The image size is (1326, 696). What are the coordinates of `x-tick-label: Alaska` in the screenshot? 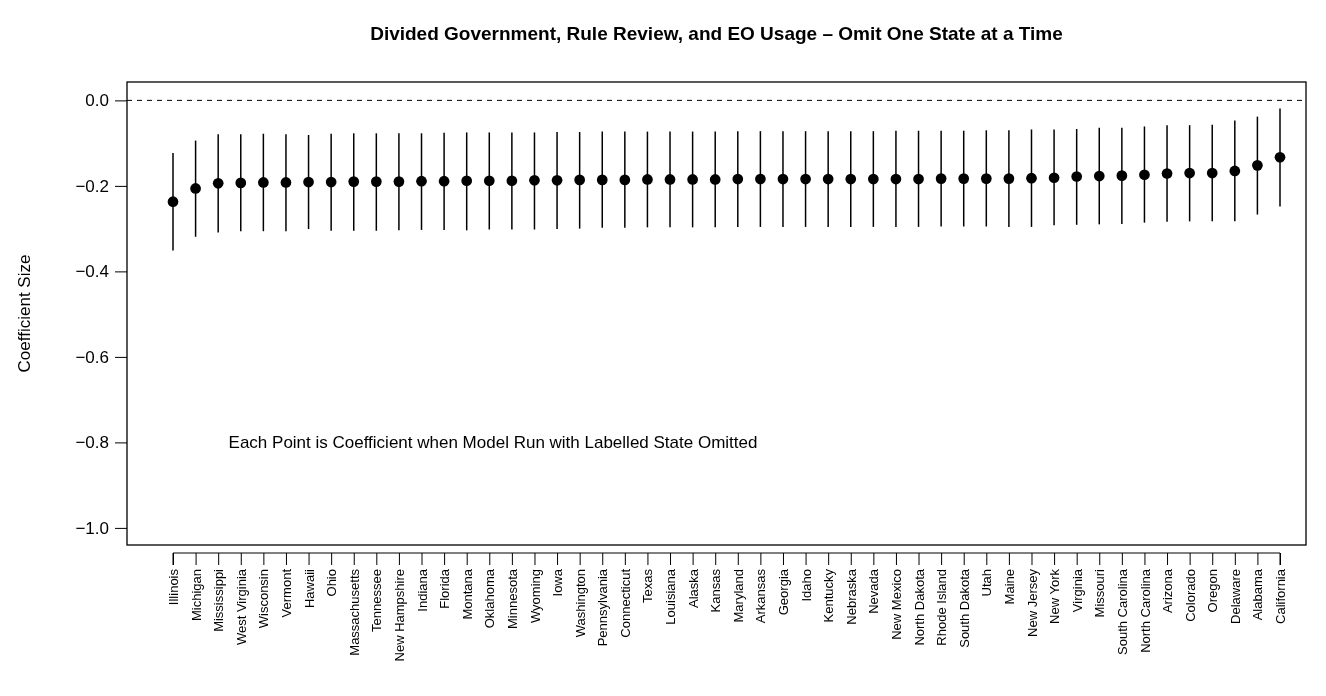 It's located at (693, 588).